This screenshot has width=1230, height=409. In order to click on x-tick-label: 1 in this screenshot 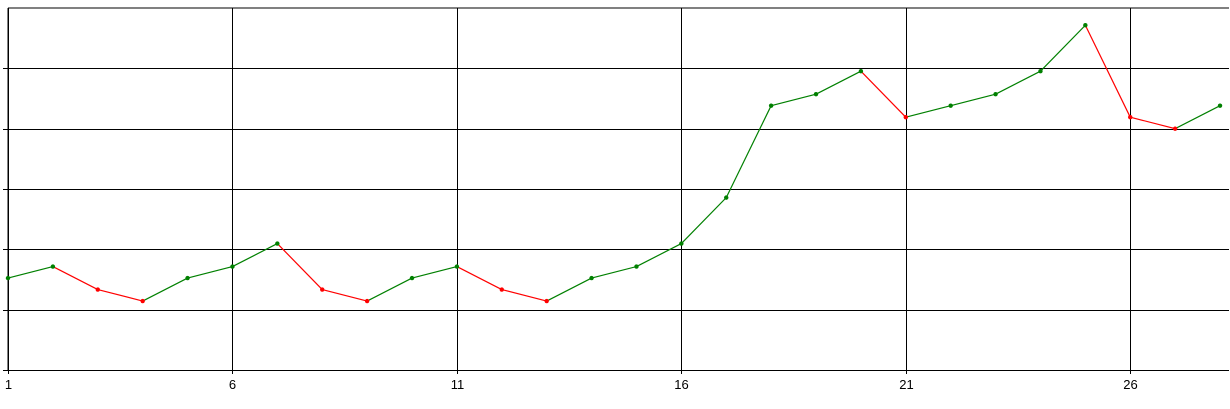, I will do `click(8, 384)`.